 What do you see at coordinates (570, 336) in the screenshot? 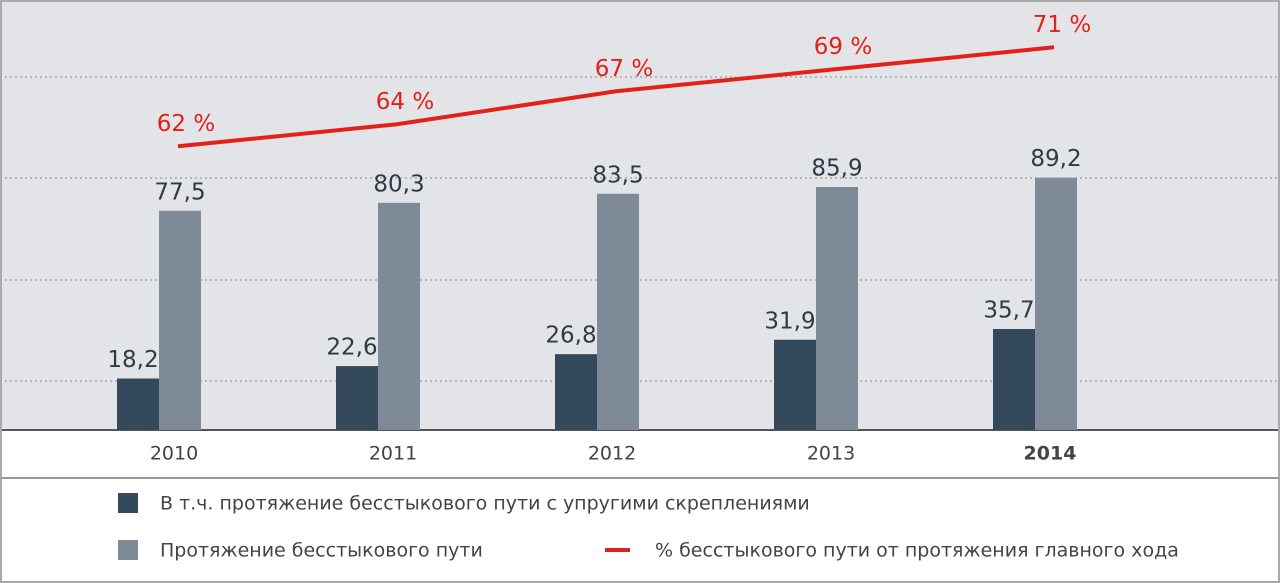
I see `data-label: 26,8` at bounding box center [570, 336].